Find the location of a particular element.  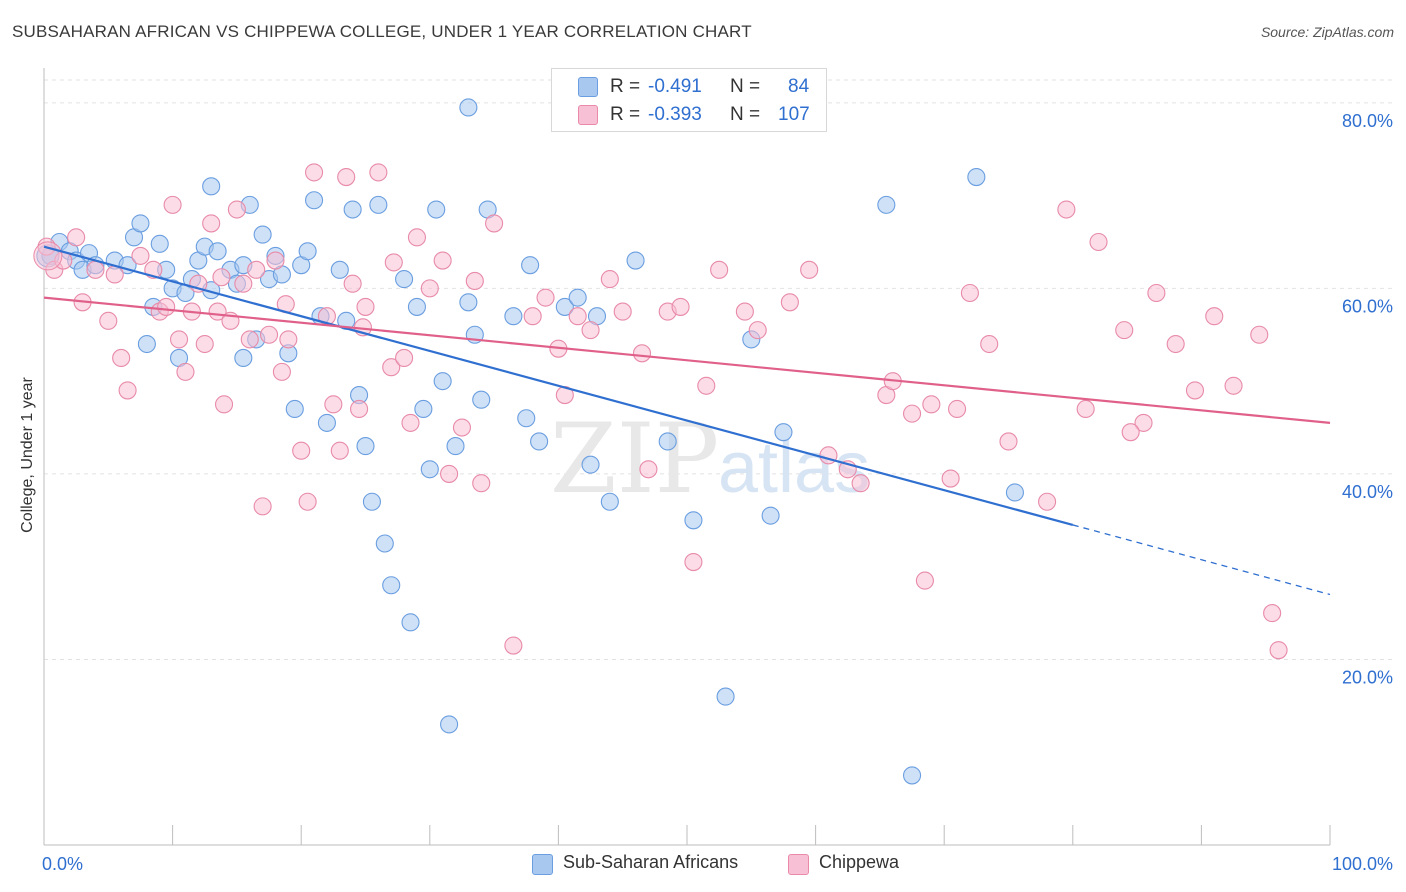

legend-row-sub-saharan-africans: R = -0.491 N = 84 is located at coordinates (689, 87).